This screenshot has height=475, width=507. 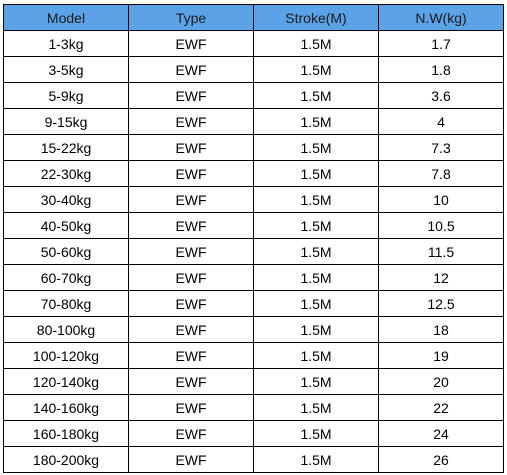 I want to click on table-row: 15-22kg EWF 1.5M 7.3, so click(x=253, y=147).